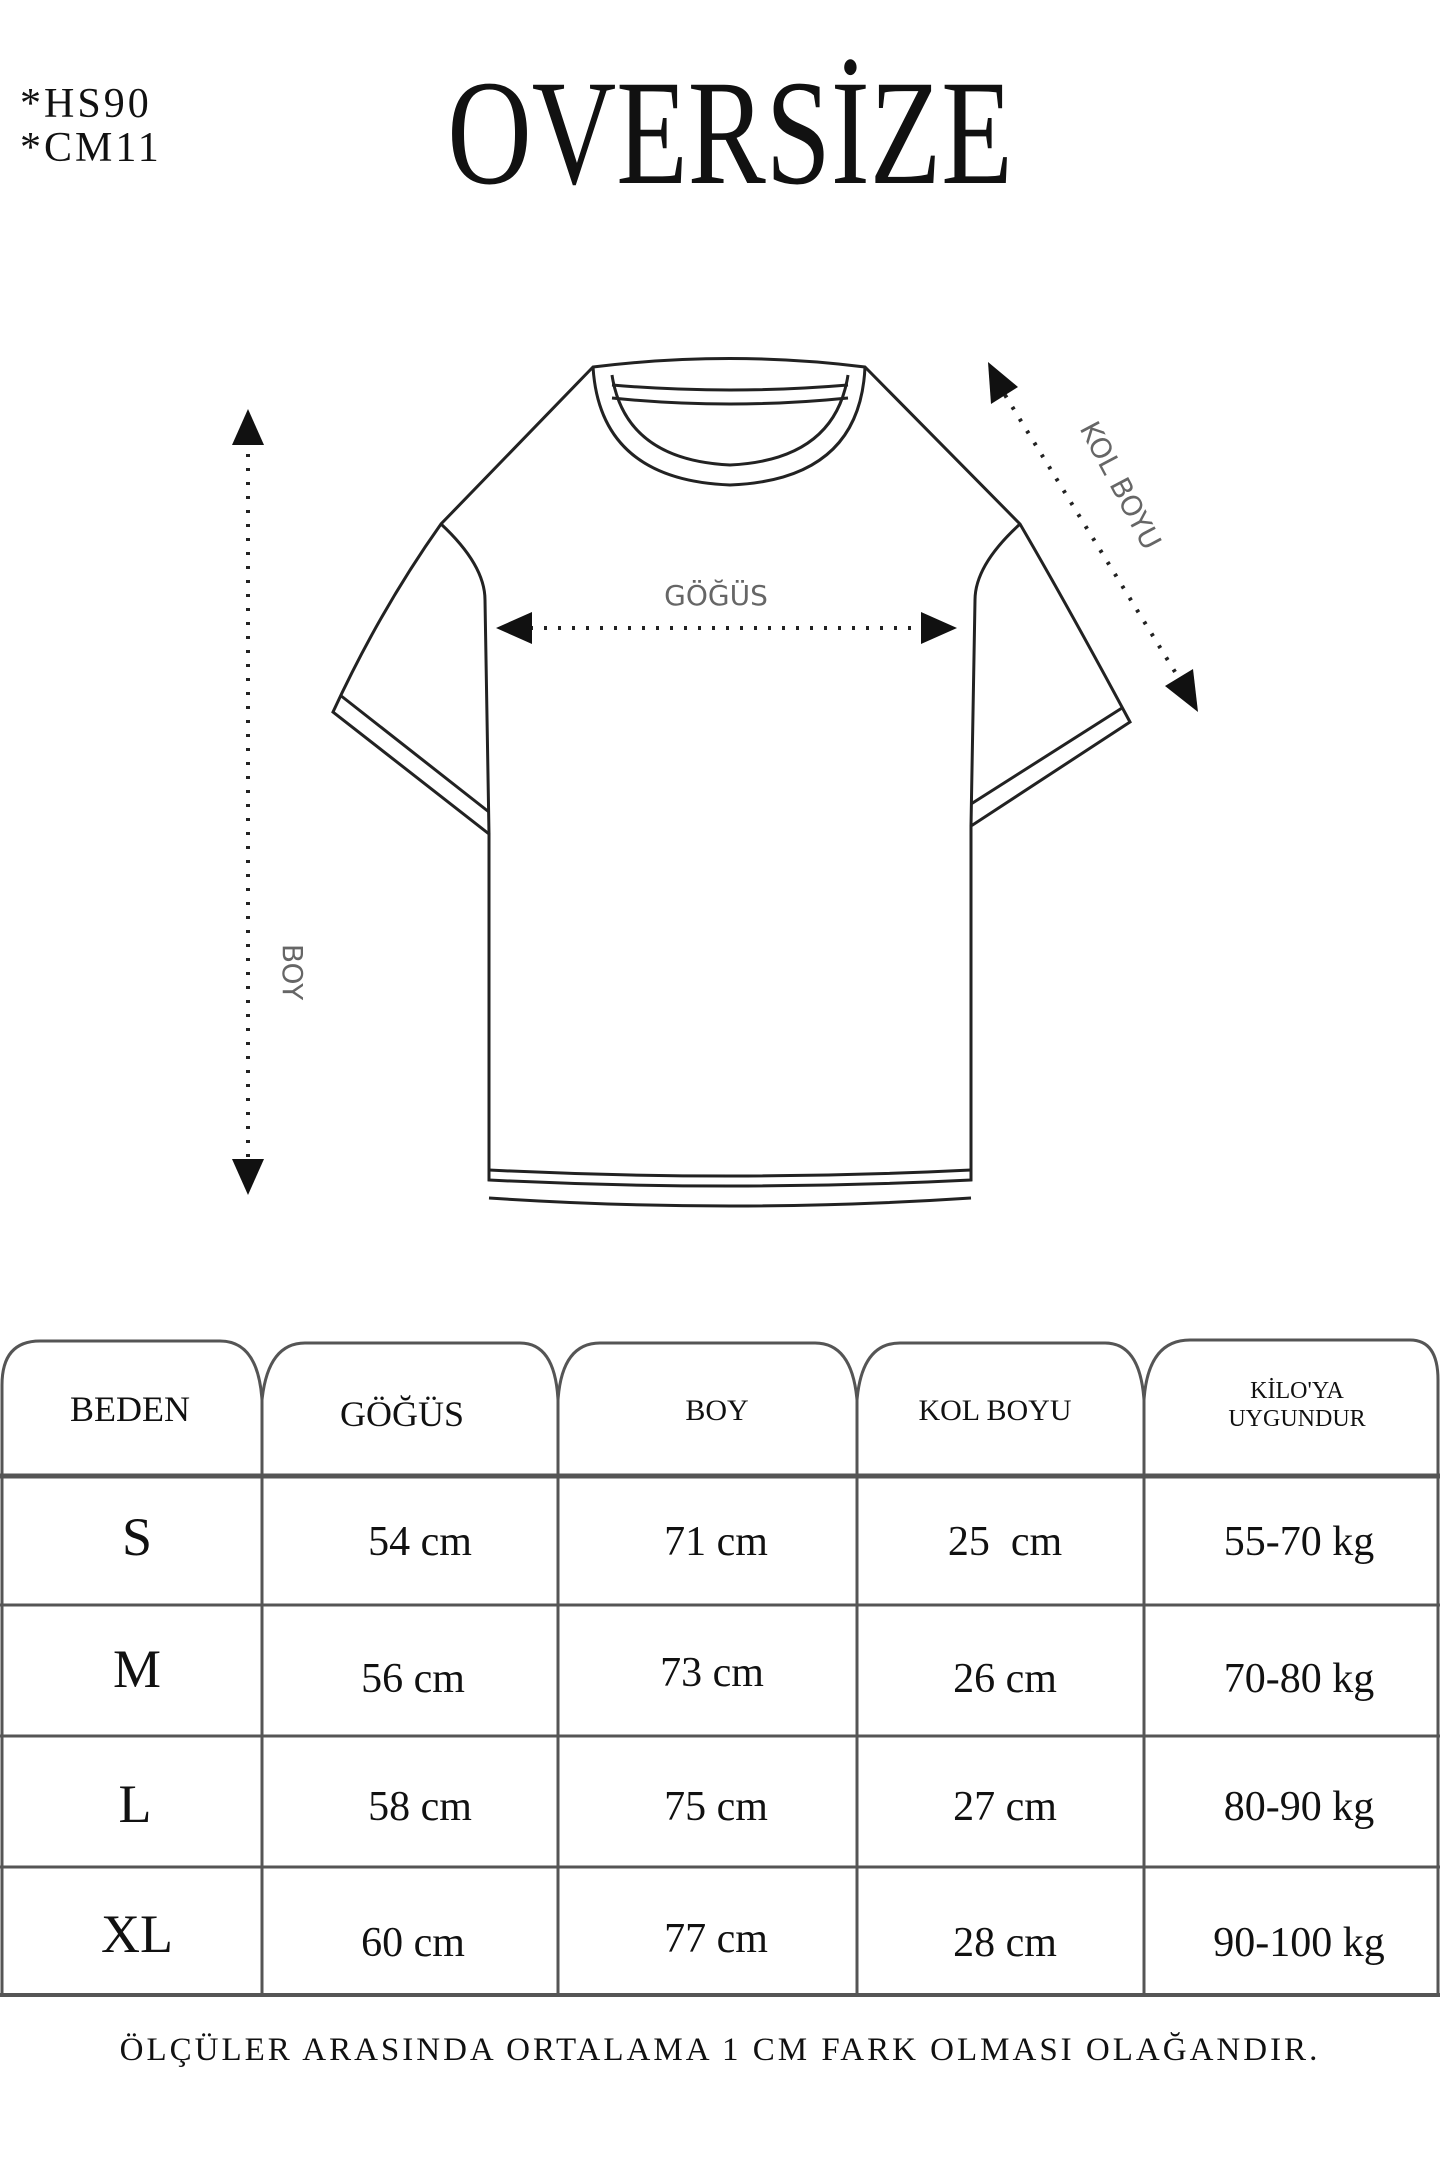  I want to click on cell-length: 71 cm, so click(716, 1542).